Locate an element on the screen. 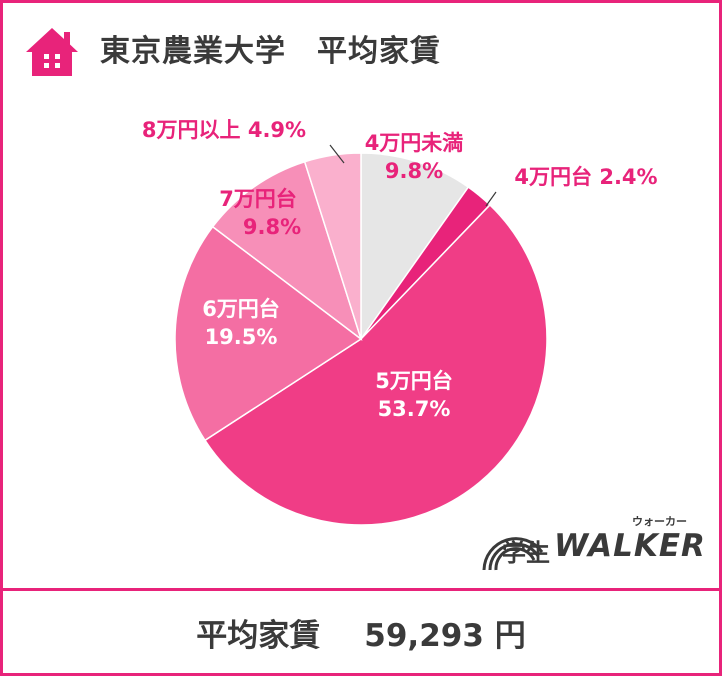 This screenshot has height=676, width=722. slice-label: 6万円台 is located at coordinates (241, 309).